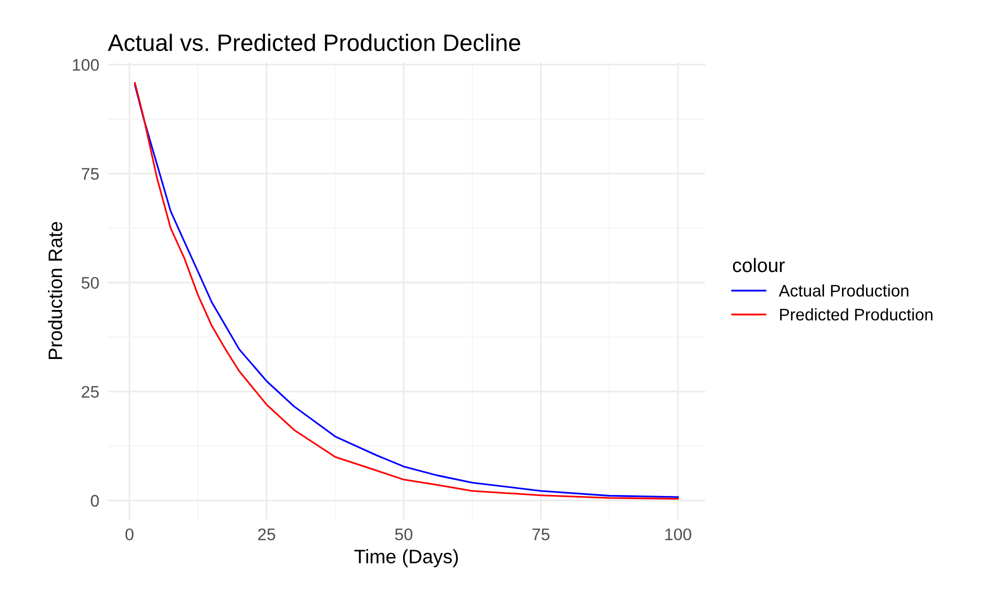  Describe the element at coordinates (267, 534) in the screenshot. I see `x-tick-label: 25` at that location.